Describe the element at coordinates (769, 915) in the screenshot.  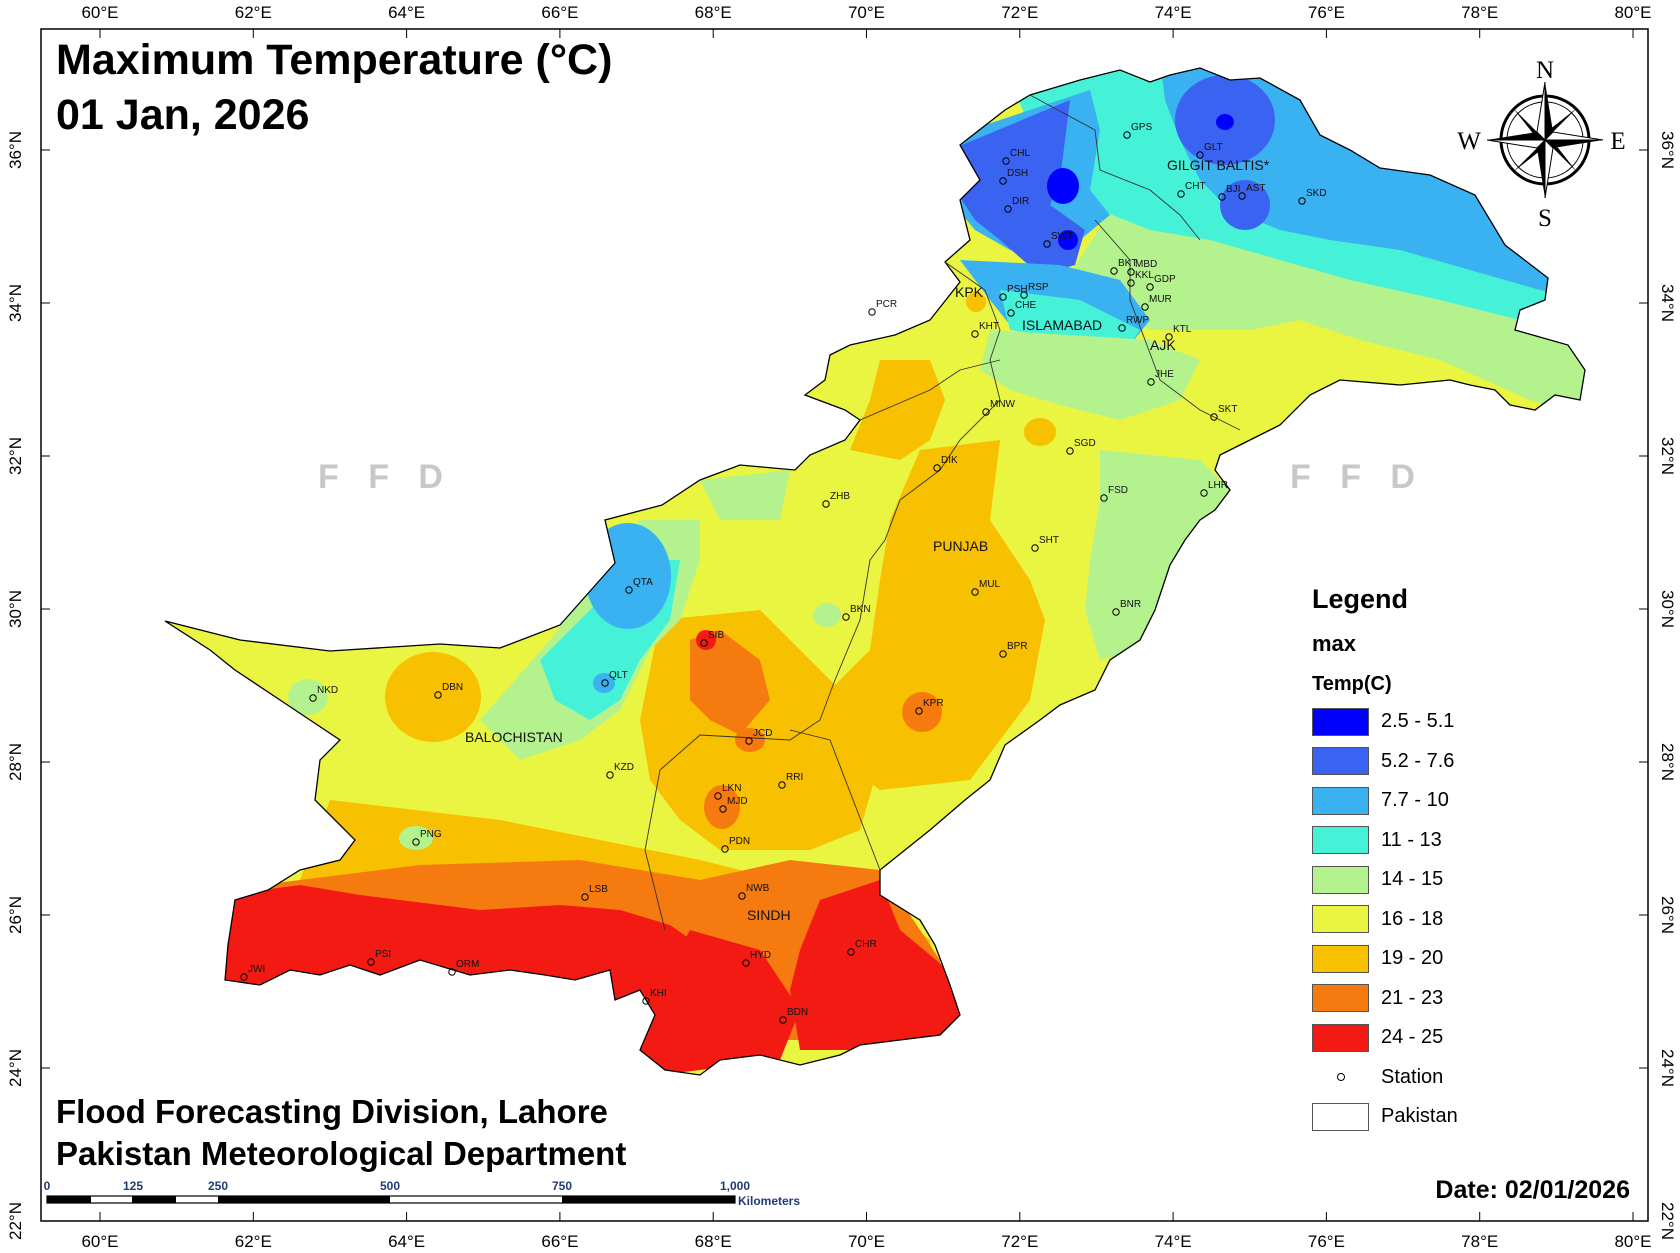
I see `region-label-sindh: SINDH` at that location.